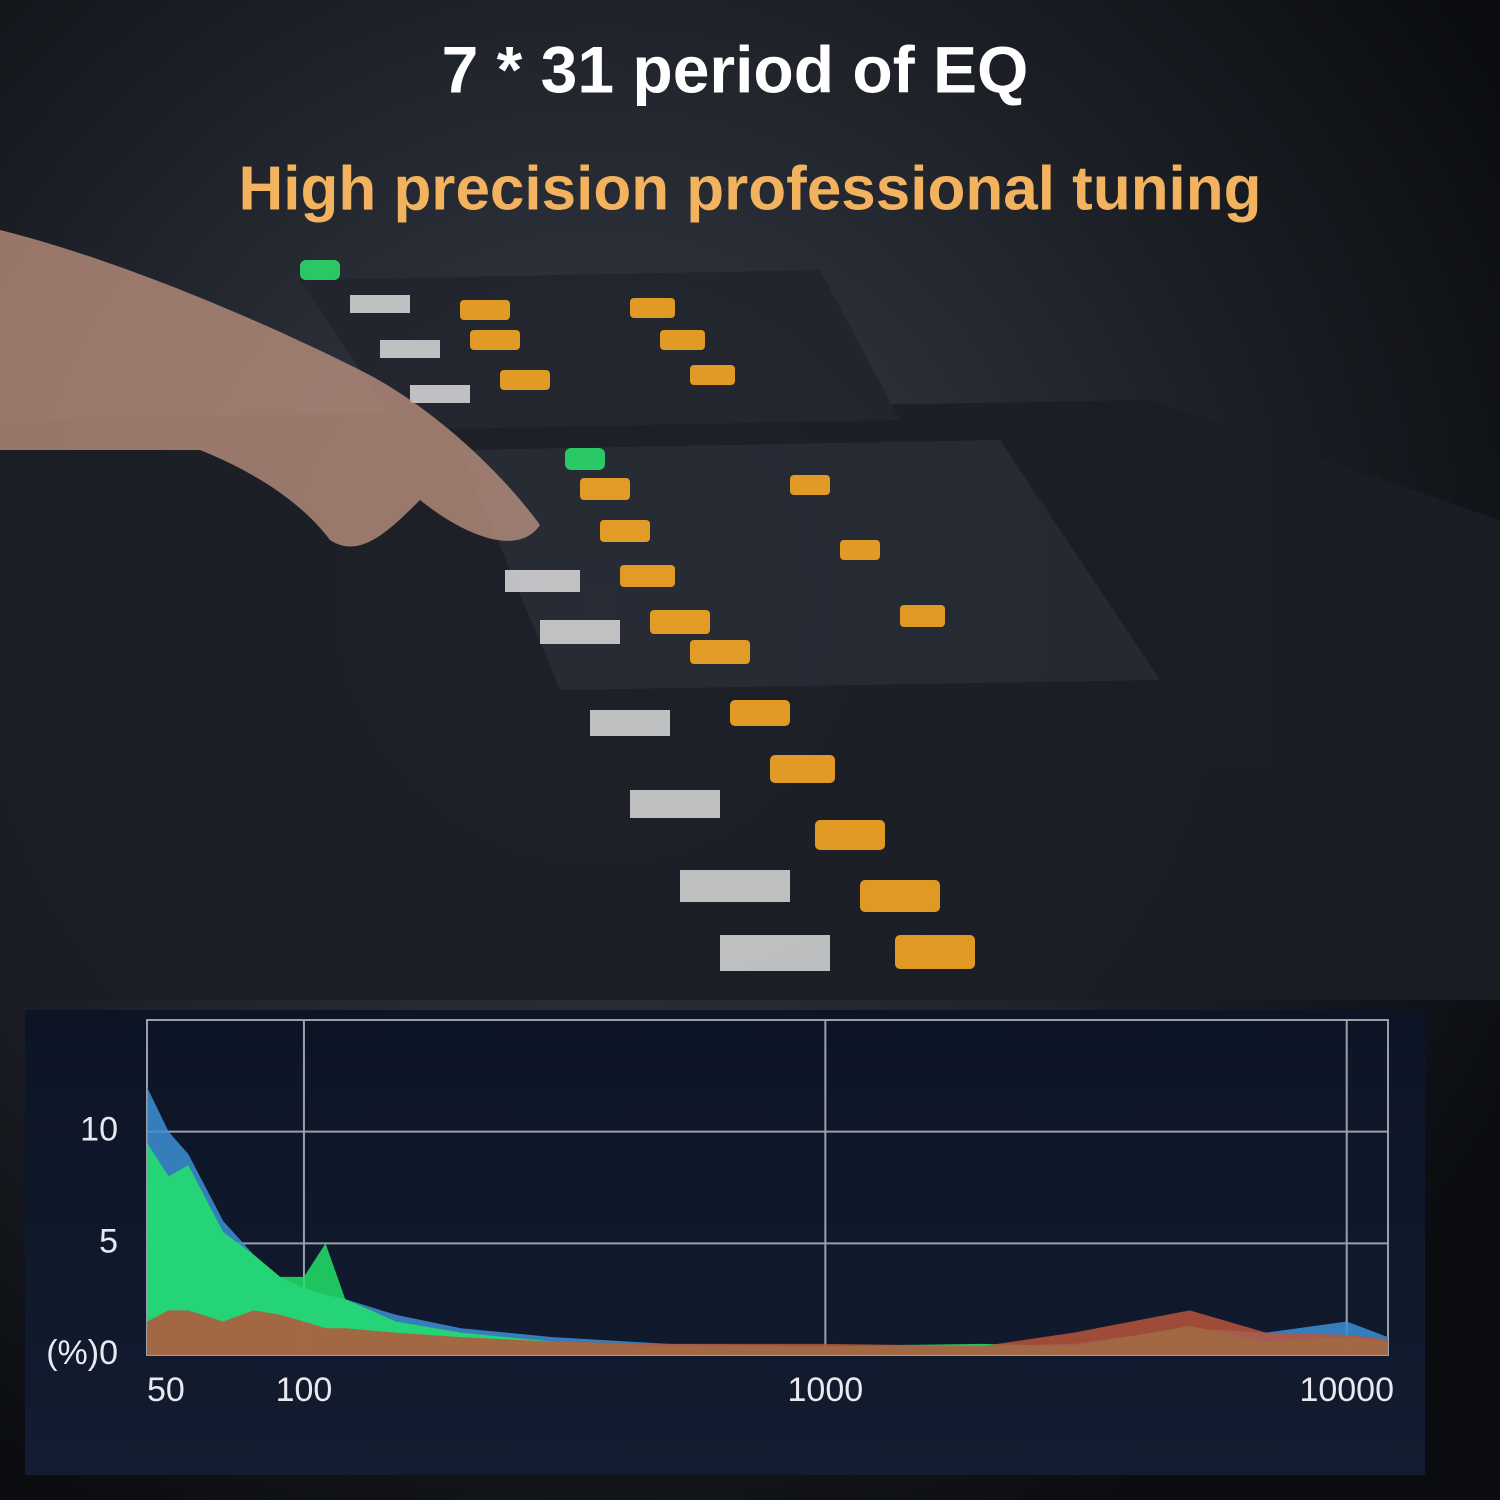  Describe the element at coordinates (304, 1390) in the screenshot. I see `x-tick-label: 100` at that location.